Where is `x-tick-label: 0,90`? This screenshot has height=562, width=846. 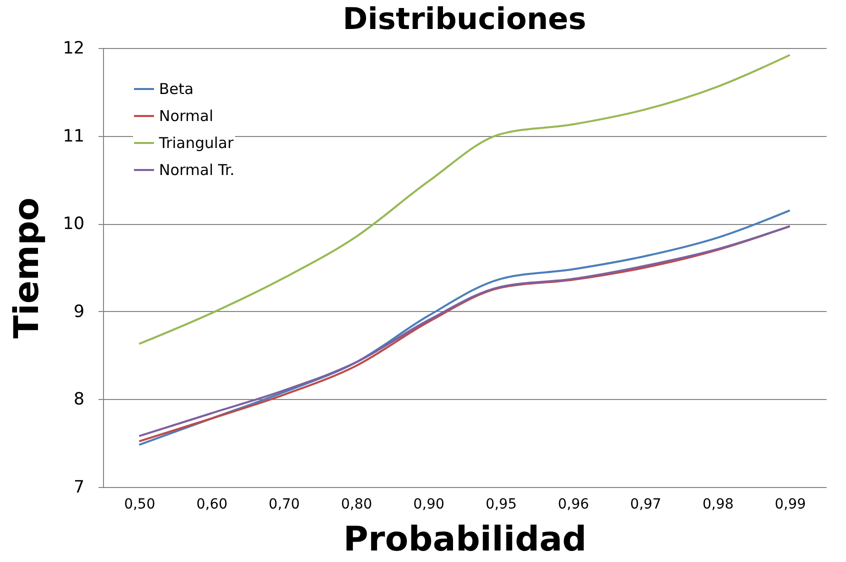 x-tick-label: 0,90 is located at coordinates (428, 504).